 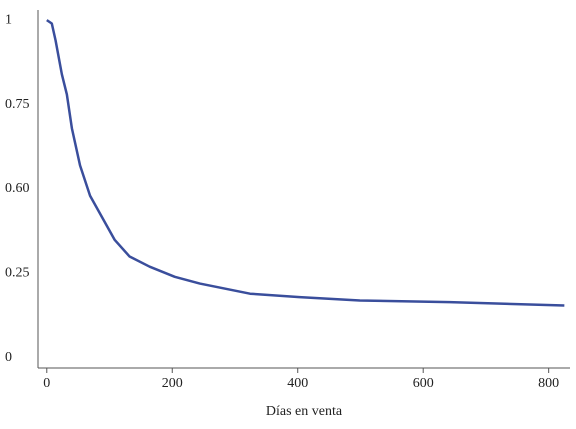 What do you see at coordinates (297, 383) in the screenshot?
I see `x-tick-label: 400` at bounding box center [297, 383].